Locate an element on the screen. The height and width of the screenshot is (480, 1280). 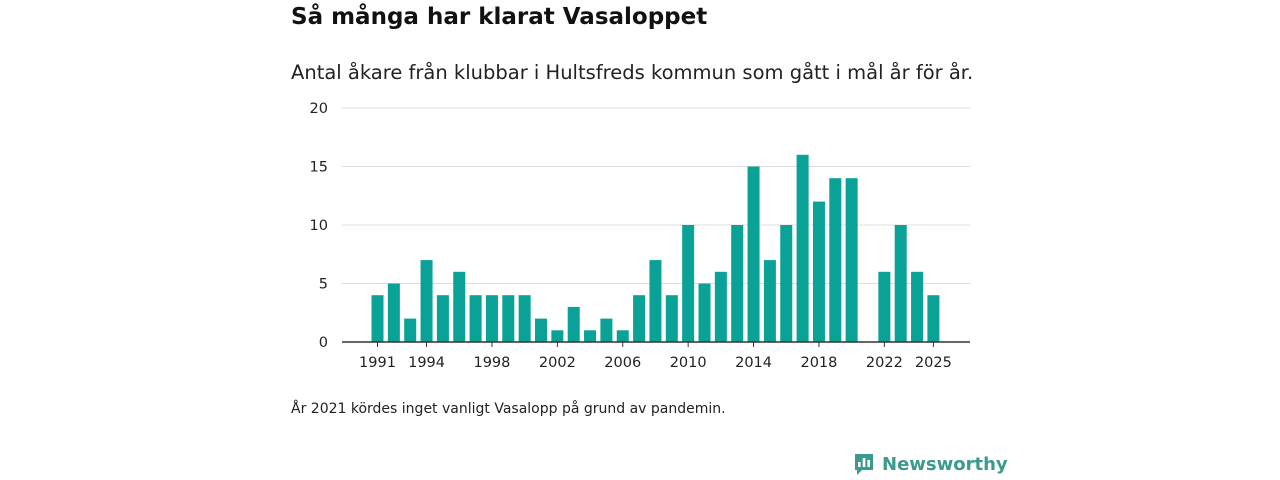
bar-2023 is located at coordinates (900, 283).